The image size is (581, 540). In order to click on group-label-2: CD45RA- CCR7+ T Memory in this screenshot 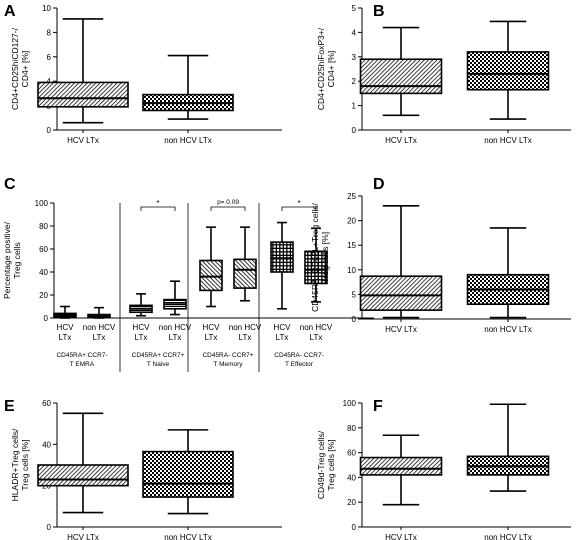, I will do `click(227, 360)`.